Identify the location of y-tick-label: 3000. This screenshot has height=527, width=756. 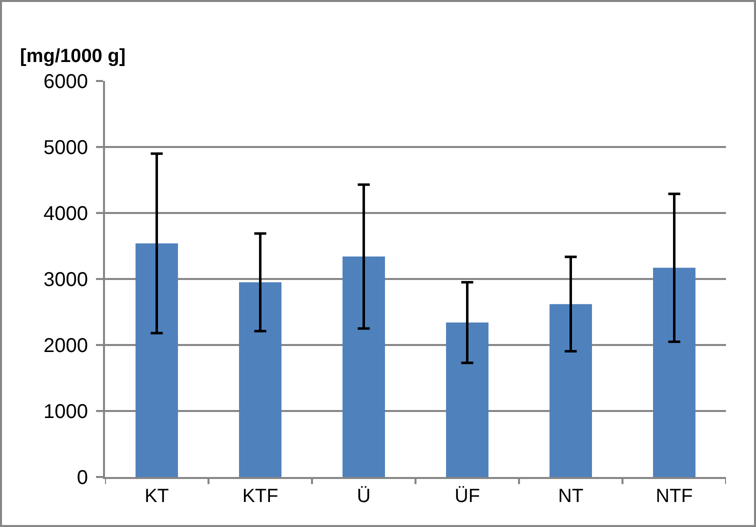
(66, 280).